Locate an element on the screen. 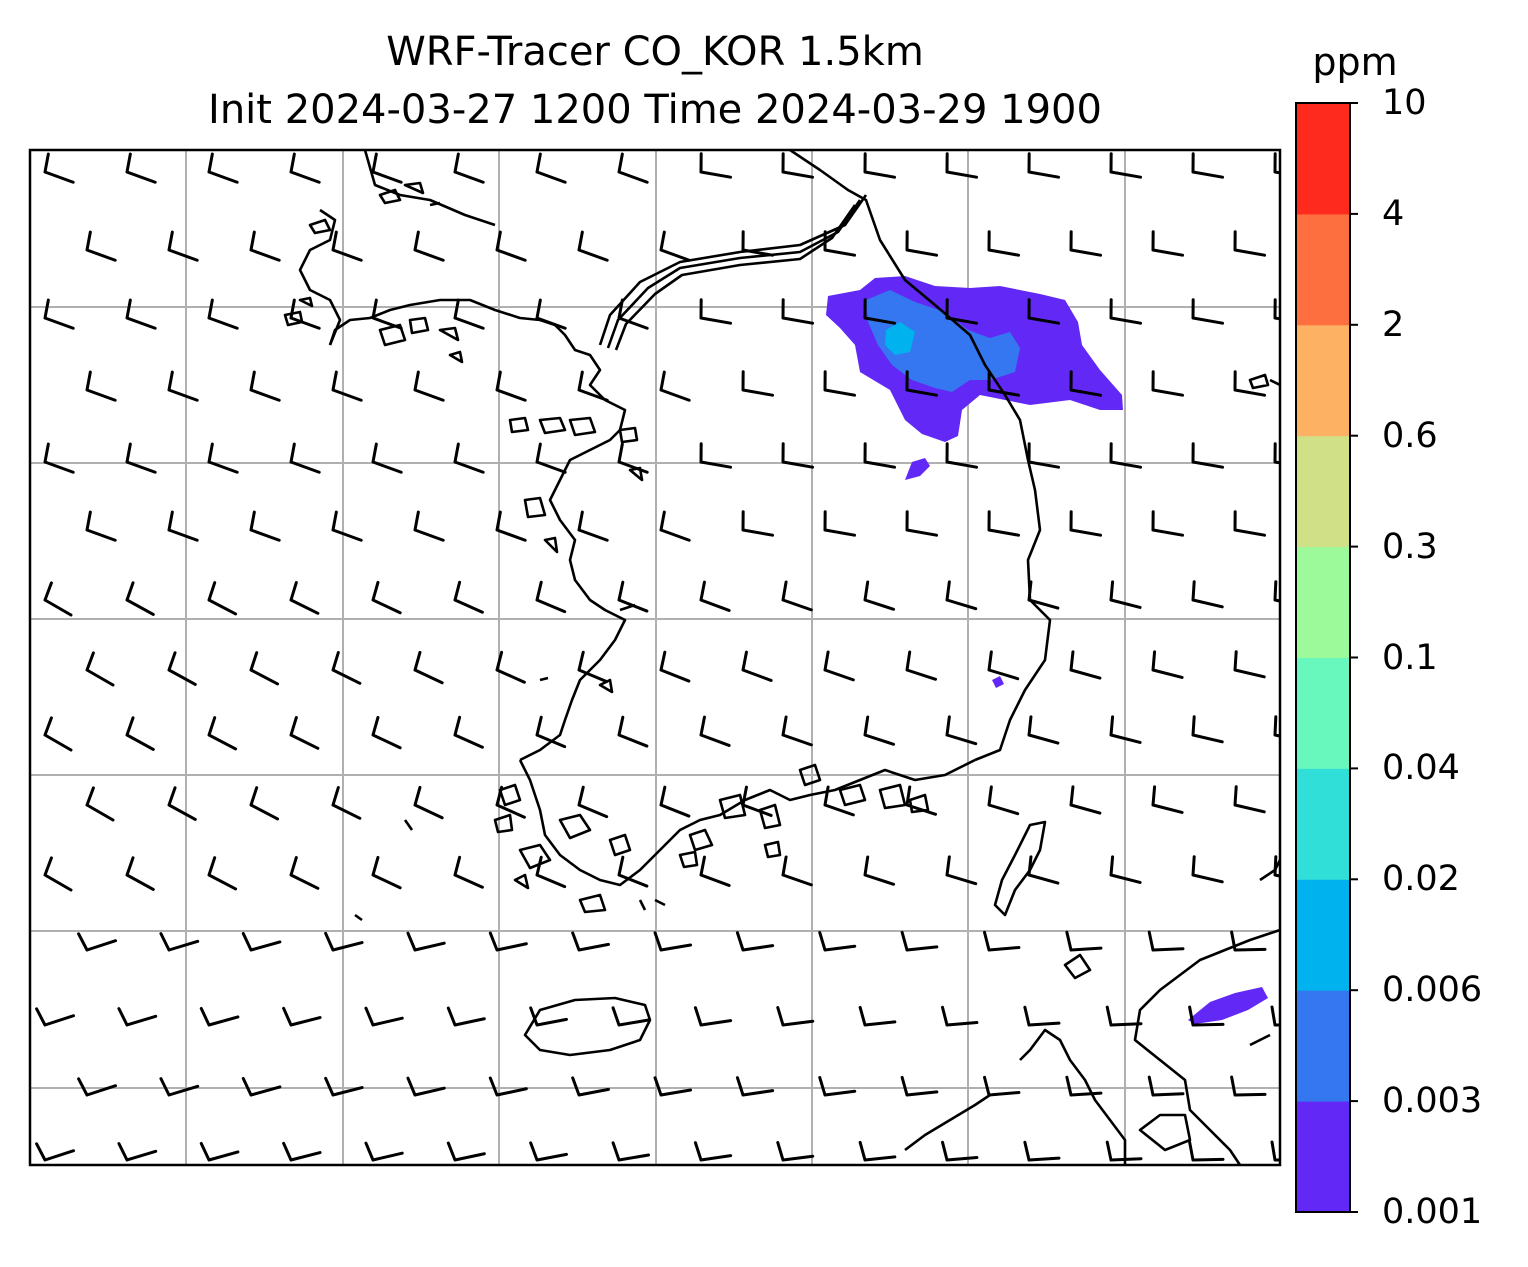 This screenshot has width=1528, height=1267. colorbar-tick-label: 10 is located at coordinates (1404, 103).